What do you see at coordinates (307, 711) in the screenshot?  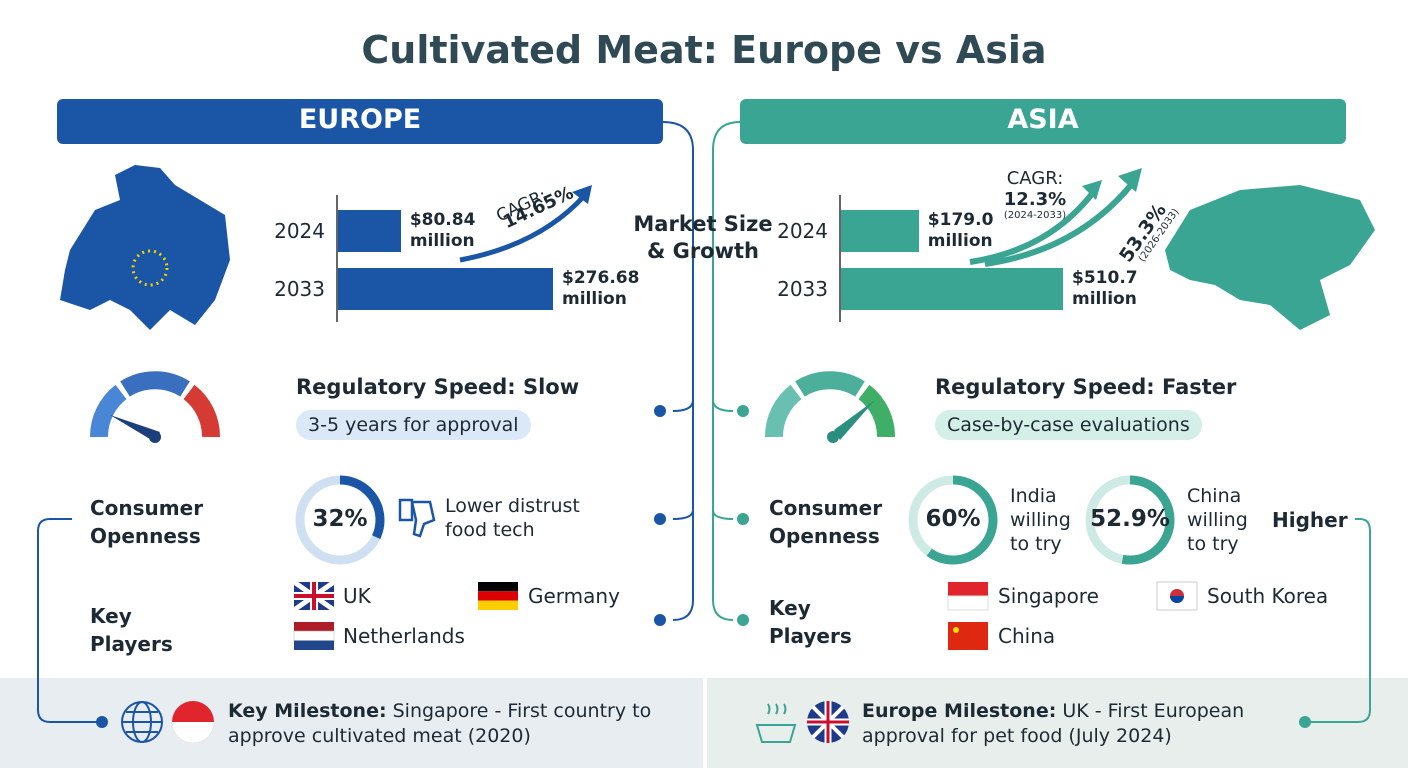 I see `footer-bold: Key Milestone:` at bounding box center [307, 711].